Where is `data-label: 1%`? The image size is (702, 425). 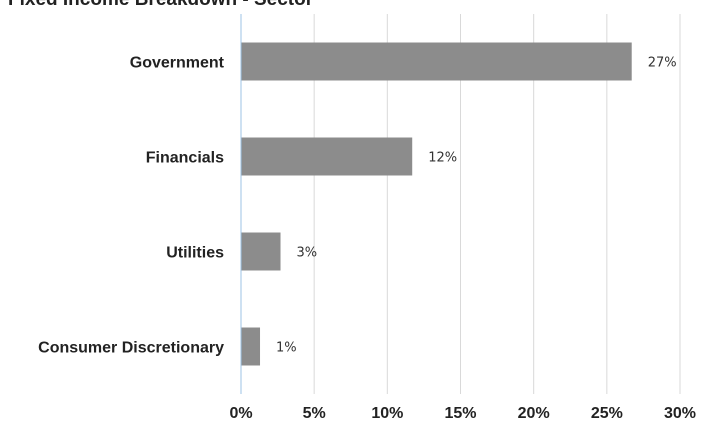 data-label: 1% is located at coordinates (286, 348).